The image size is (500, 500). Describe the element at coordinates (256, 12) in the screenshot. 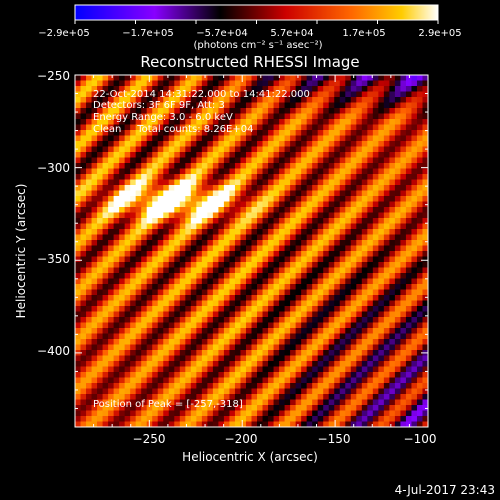

I see `colorbar` at that location.